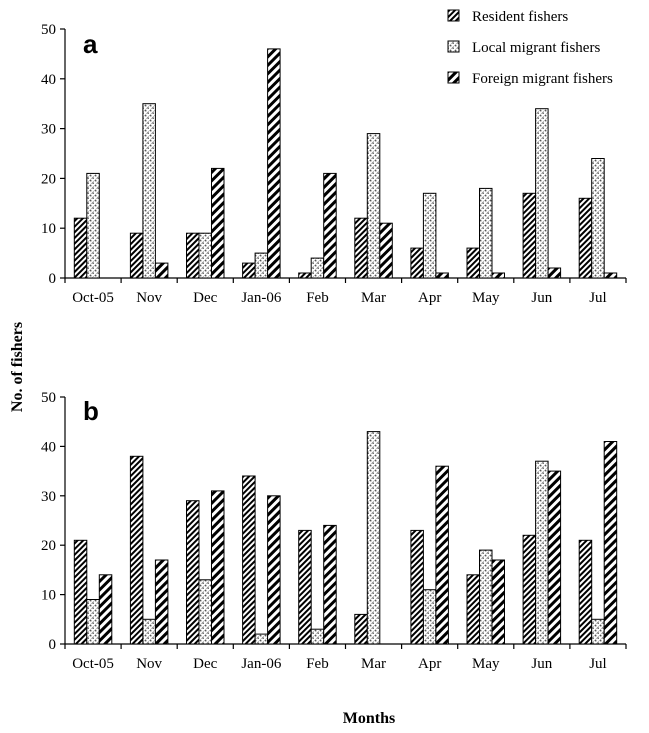 This screenshot has height=733, width=649. Describe the element at coordinates (48, 447) in the screenshot. I see `panel-b-y-tick-label: 40` at that location.